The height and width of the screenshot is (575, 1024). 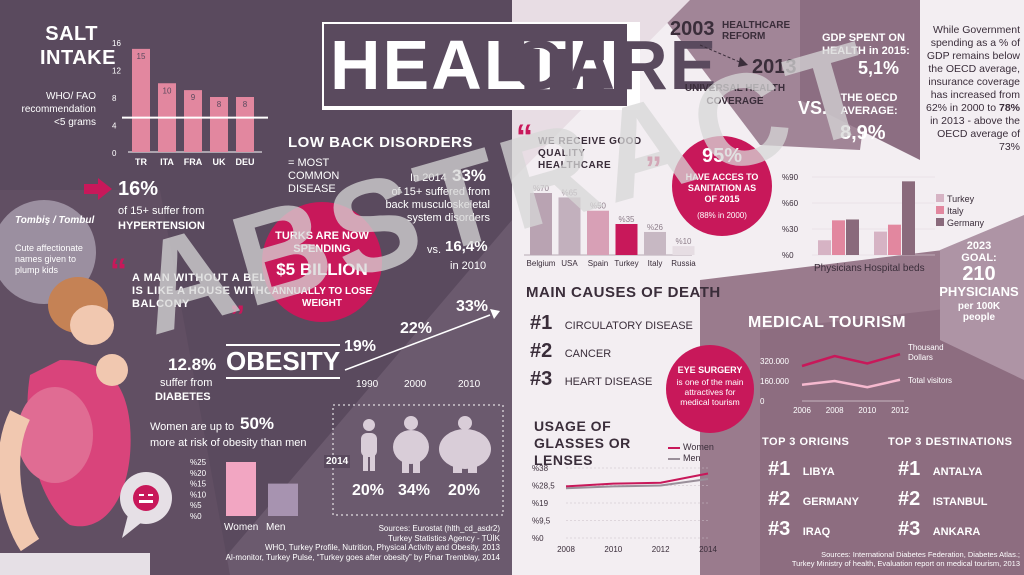 I want to click on hypertension-line1: of 15+ suffer from, so click(x=161, y=211).